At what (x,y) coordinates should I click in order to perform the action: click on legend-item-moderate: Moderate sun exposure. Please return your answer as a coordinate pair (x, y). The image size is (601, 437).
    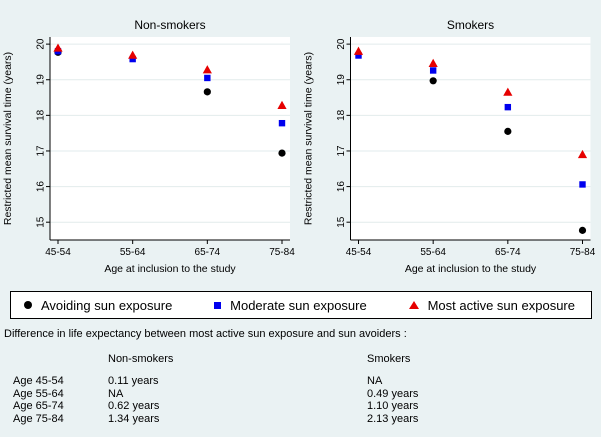
    Looking at the image, I should click on (290, 305).